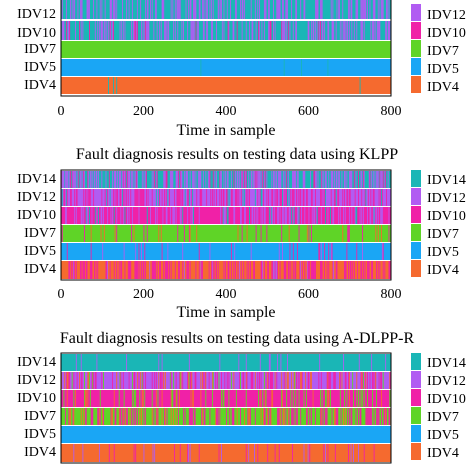 This screenshot has height=474, width=474. What do you see at coordinates (226, 85) in the screenshot?
I see `heatmap-row-IDV4` at bounding box center [226, 85].